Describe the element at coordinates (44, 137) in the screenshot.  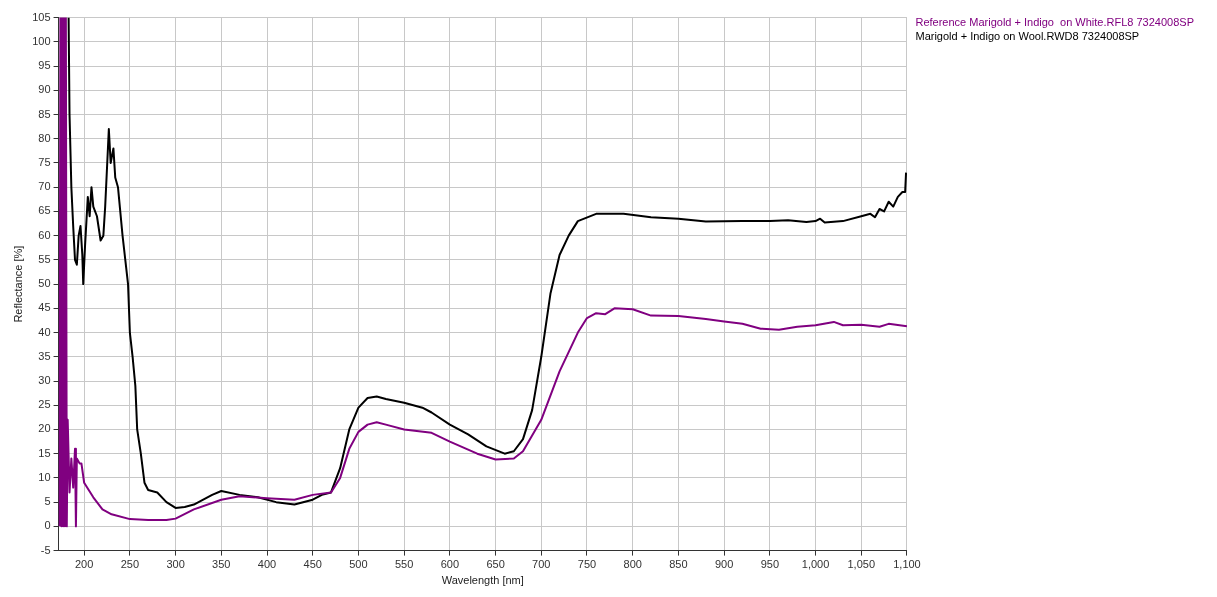
I see `y-tick-label: 80` at that location.